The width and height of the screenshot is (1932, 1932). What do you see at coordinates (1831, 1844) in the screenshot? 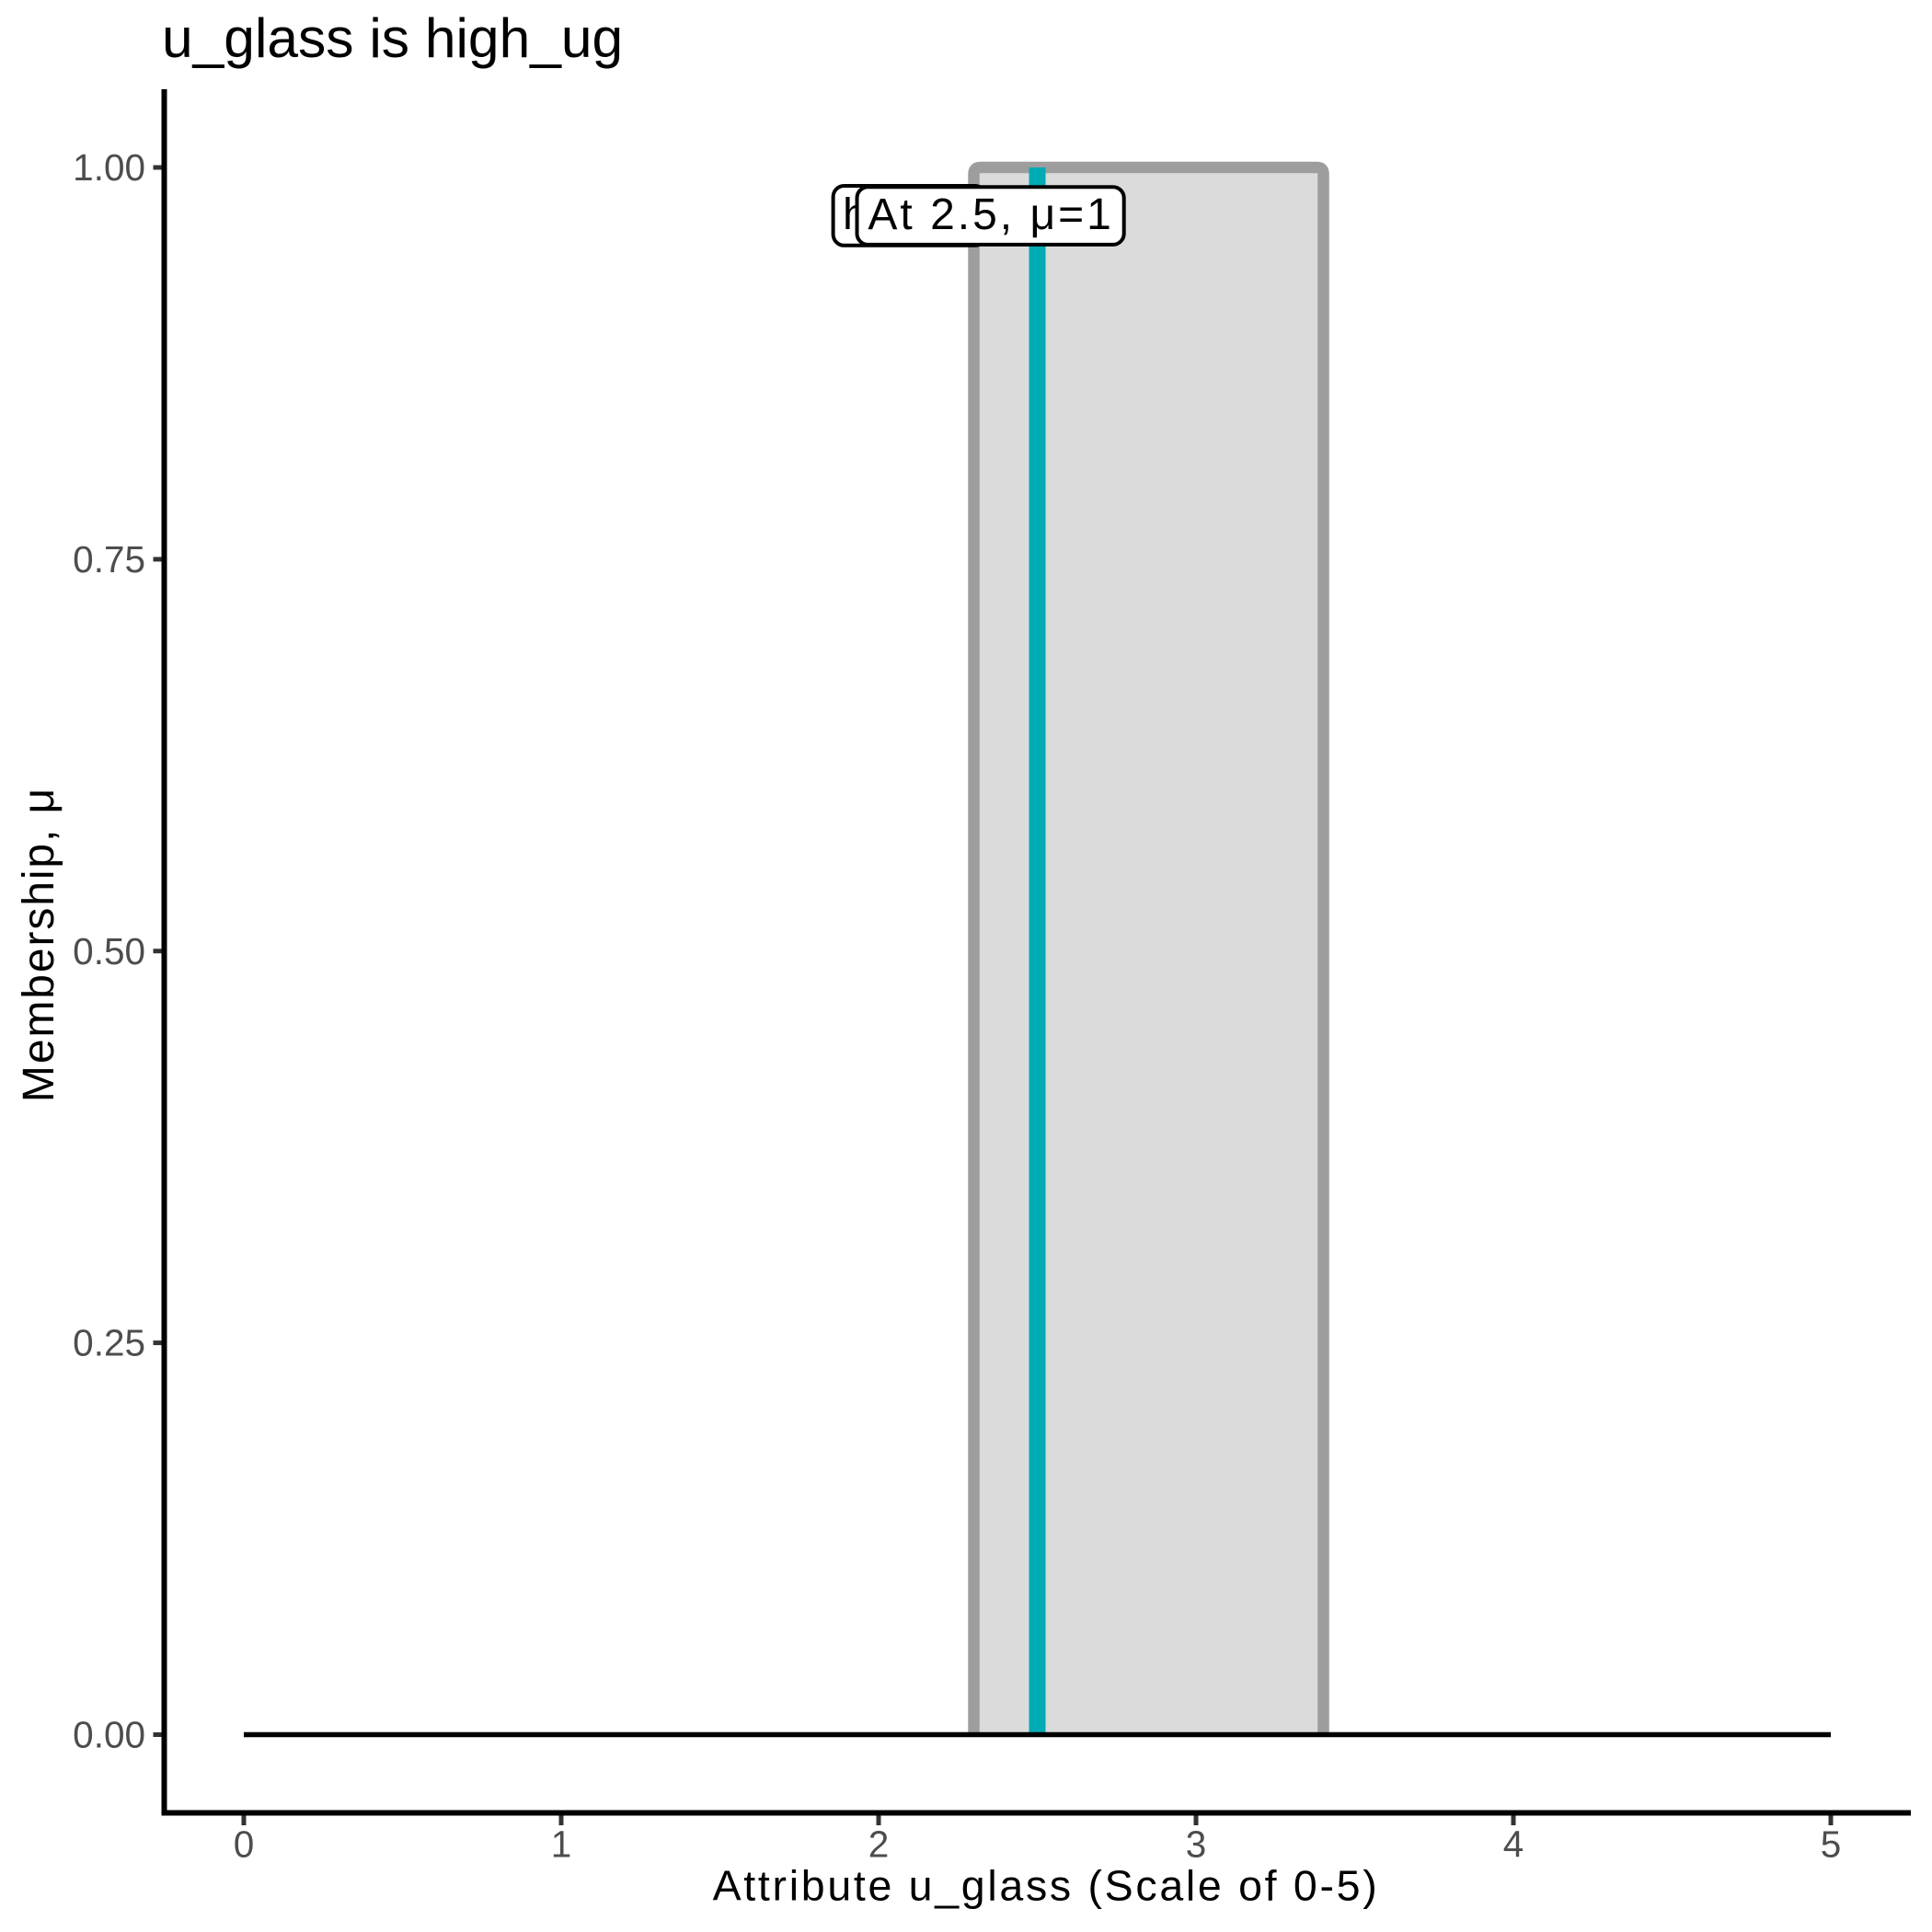
I see `svg-text: 5` at bounding box center [1831, 1844].